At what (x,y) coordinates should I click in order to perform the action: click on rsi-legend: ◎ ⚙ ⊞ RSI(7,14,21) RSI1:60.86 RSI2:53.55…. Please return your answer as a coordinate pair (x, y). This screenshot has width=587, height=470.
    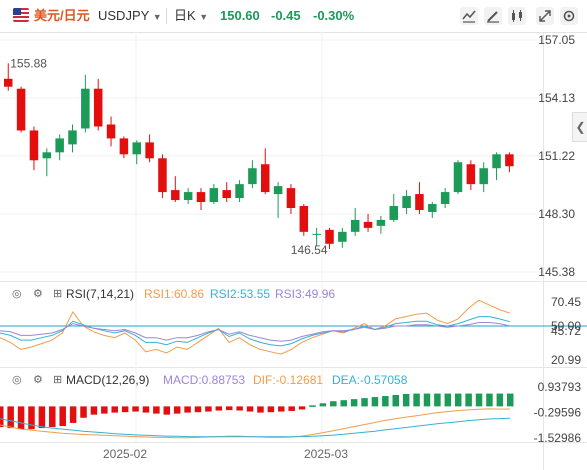
    Looking at the image, I should click on (280, 294).